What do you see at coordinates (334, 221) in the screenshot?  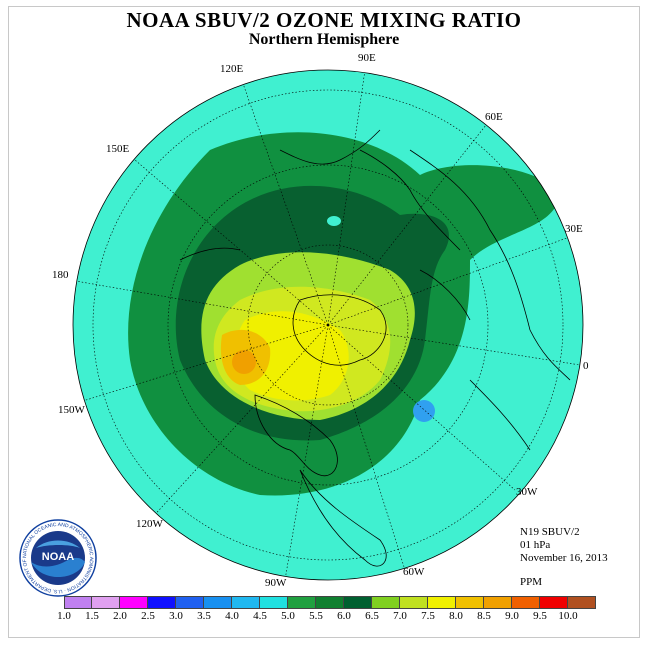 I see `field-spot-cyan` at bounding box center [334, 221].